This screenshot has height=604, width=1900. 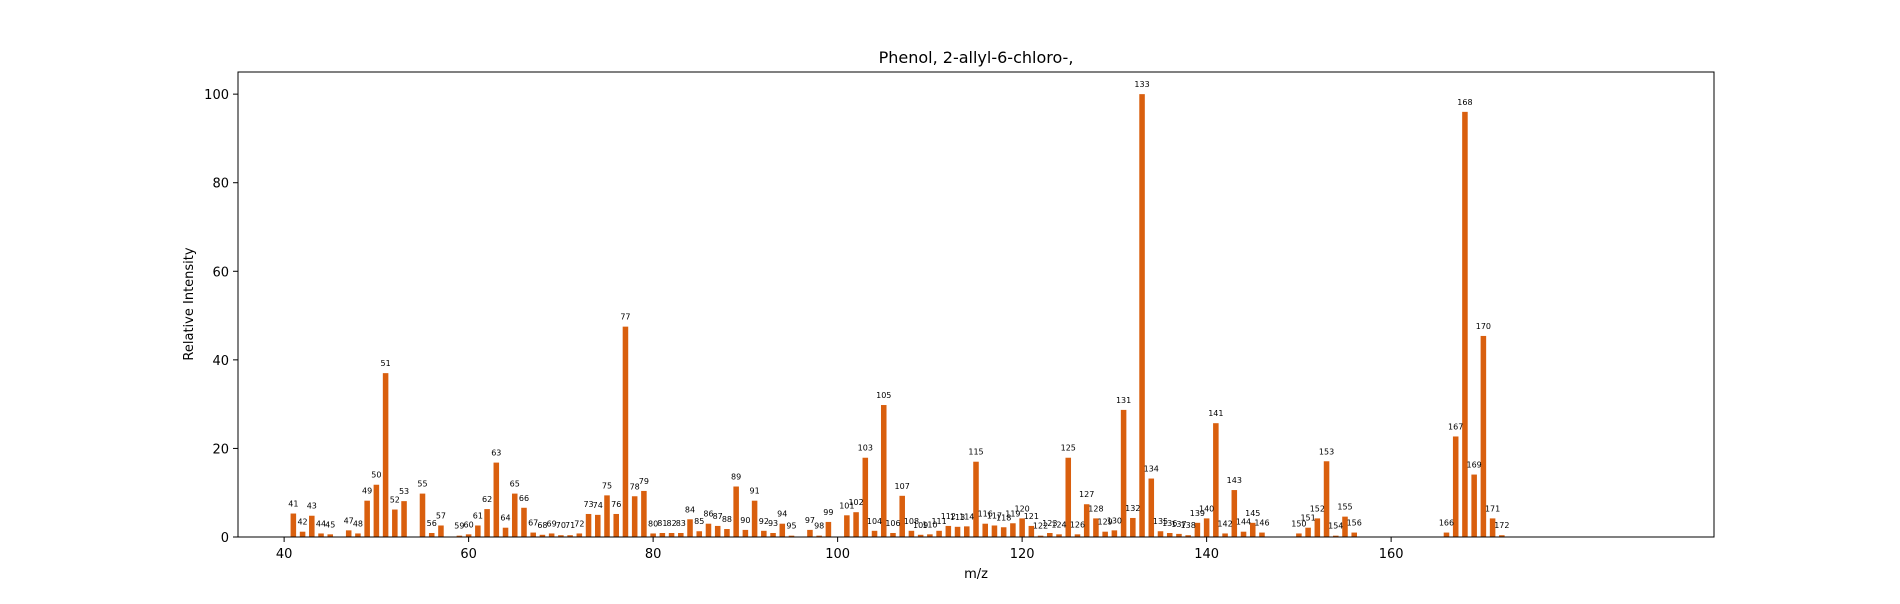 I want to click on peak-label-144: 144, so click(x=1243, y=522).